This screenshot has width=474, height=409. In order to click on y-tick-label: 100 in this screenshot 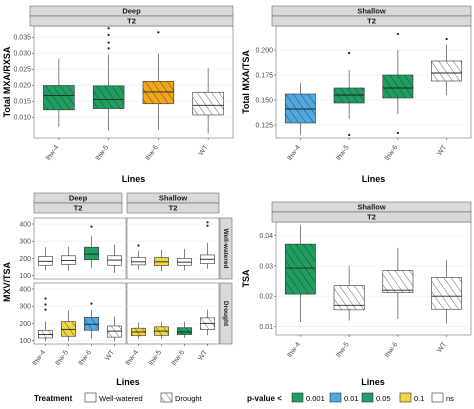, I will do `click(25, 341)`.